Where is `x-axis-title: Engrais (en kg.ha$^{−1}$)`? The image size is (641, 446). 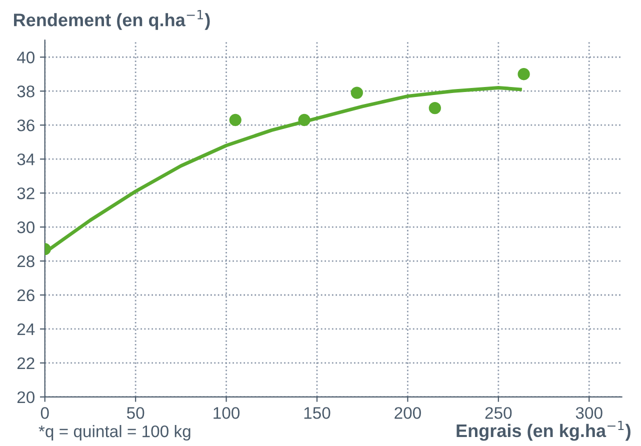
x-axis-title: Engrais (en kg.ha$^{−1}$) is located at coordinates (543, 430).